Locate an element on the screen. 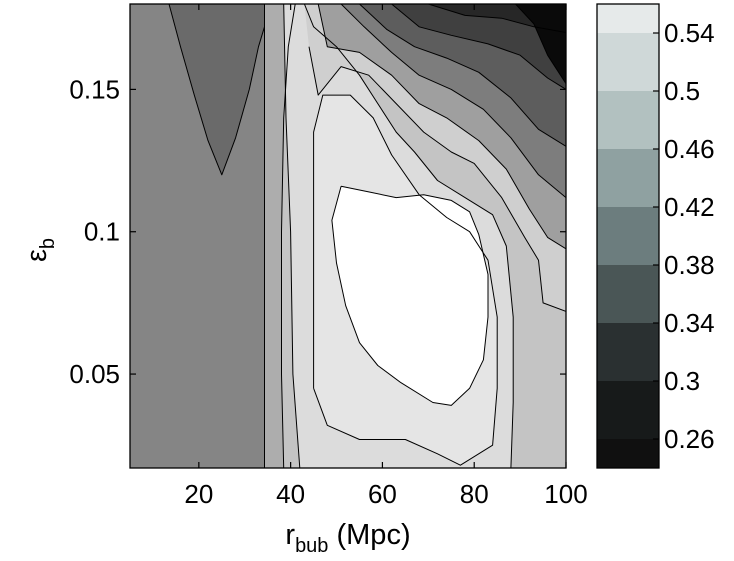 The image size is (734, 561). colorbar: 0.26 0.3 0.34 0.38 0.42 0.46 0.5 0.54 is located at coordinates (655, 236).